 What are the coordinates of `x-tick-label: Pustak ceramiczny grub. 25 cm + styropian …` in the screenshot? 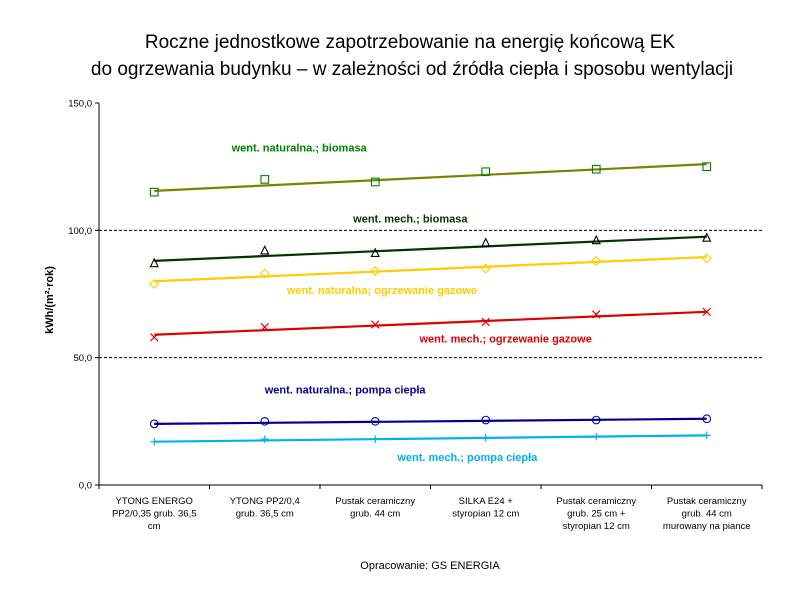 It's located at (596, 514).